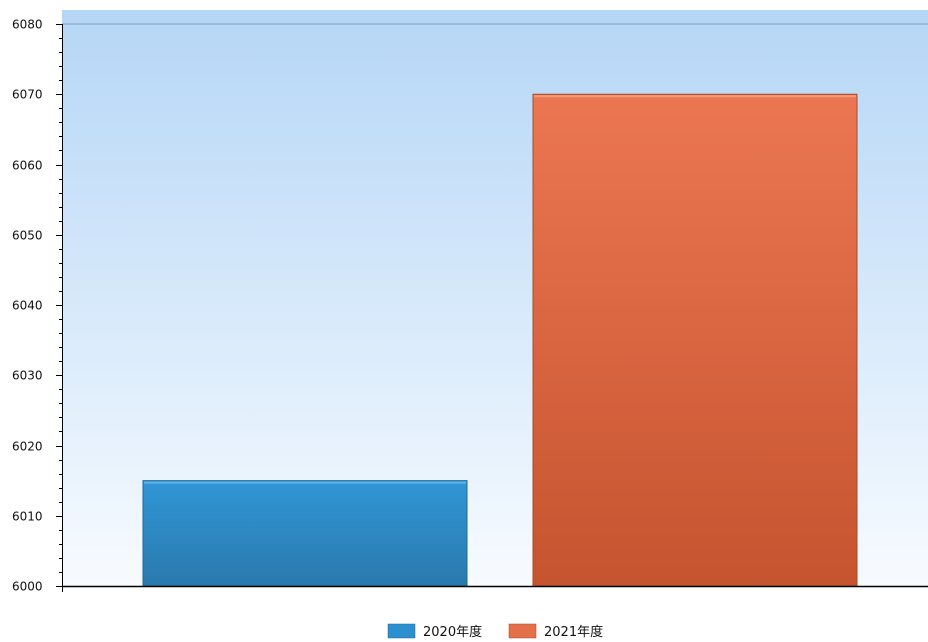  I want to click on y-tick-label: 6010, so click(27, 517).